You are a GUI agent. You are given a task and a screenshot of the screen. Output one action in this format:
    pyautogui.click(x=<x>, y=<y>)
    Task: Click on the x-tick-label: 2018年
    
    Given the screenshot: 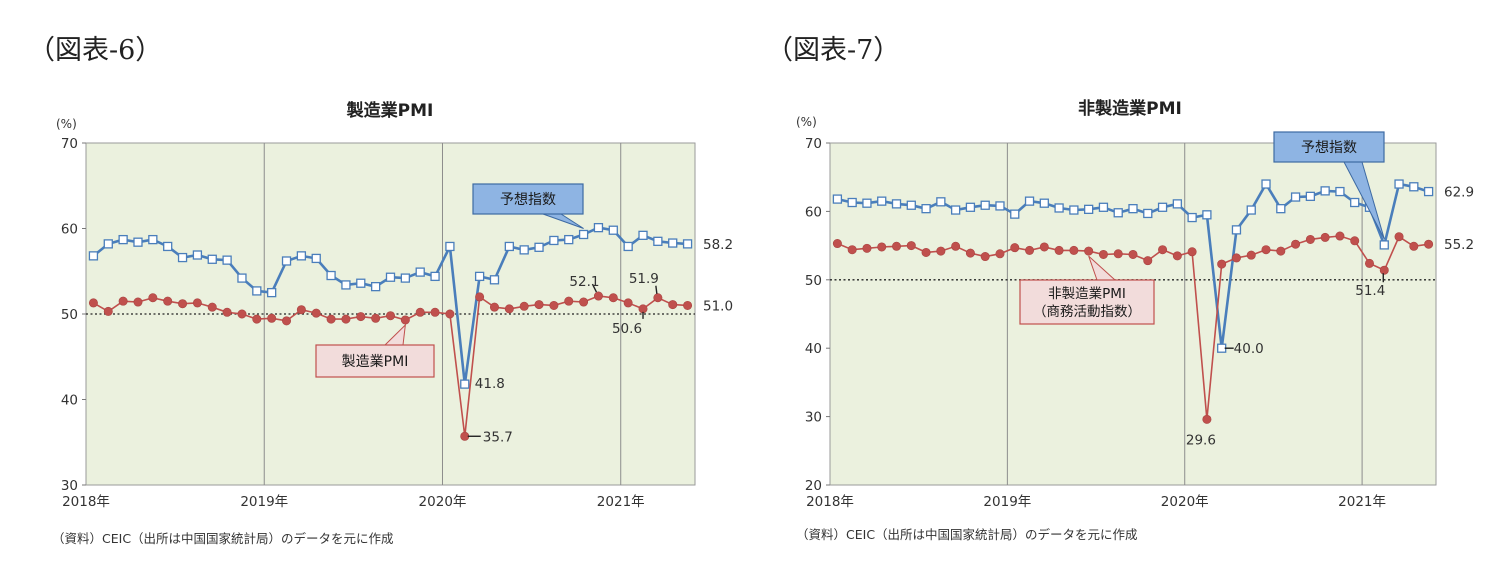 What is the action you would take?
    pyautogui.click(x=830, y=502)
    